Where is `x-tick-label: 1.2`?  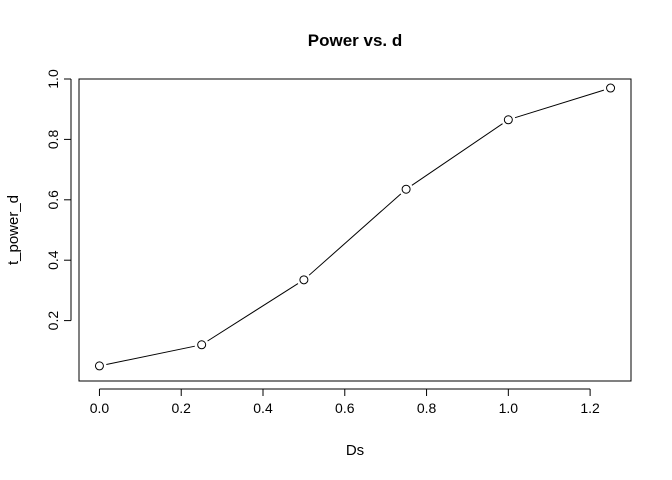
x-tick-label: 1.2 is located at coordinates (590, 408).